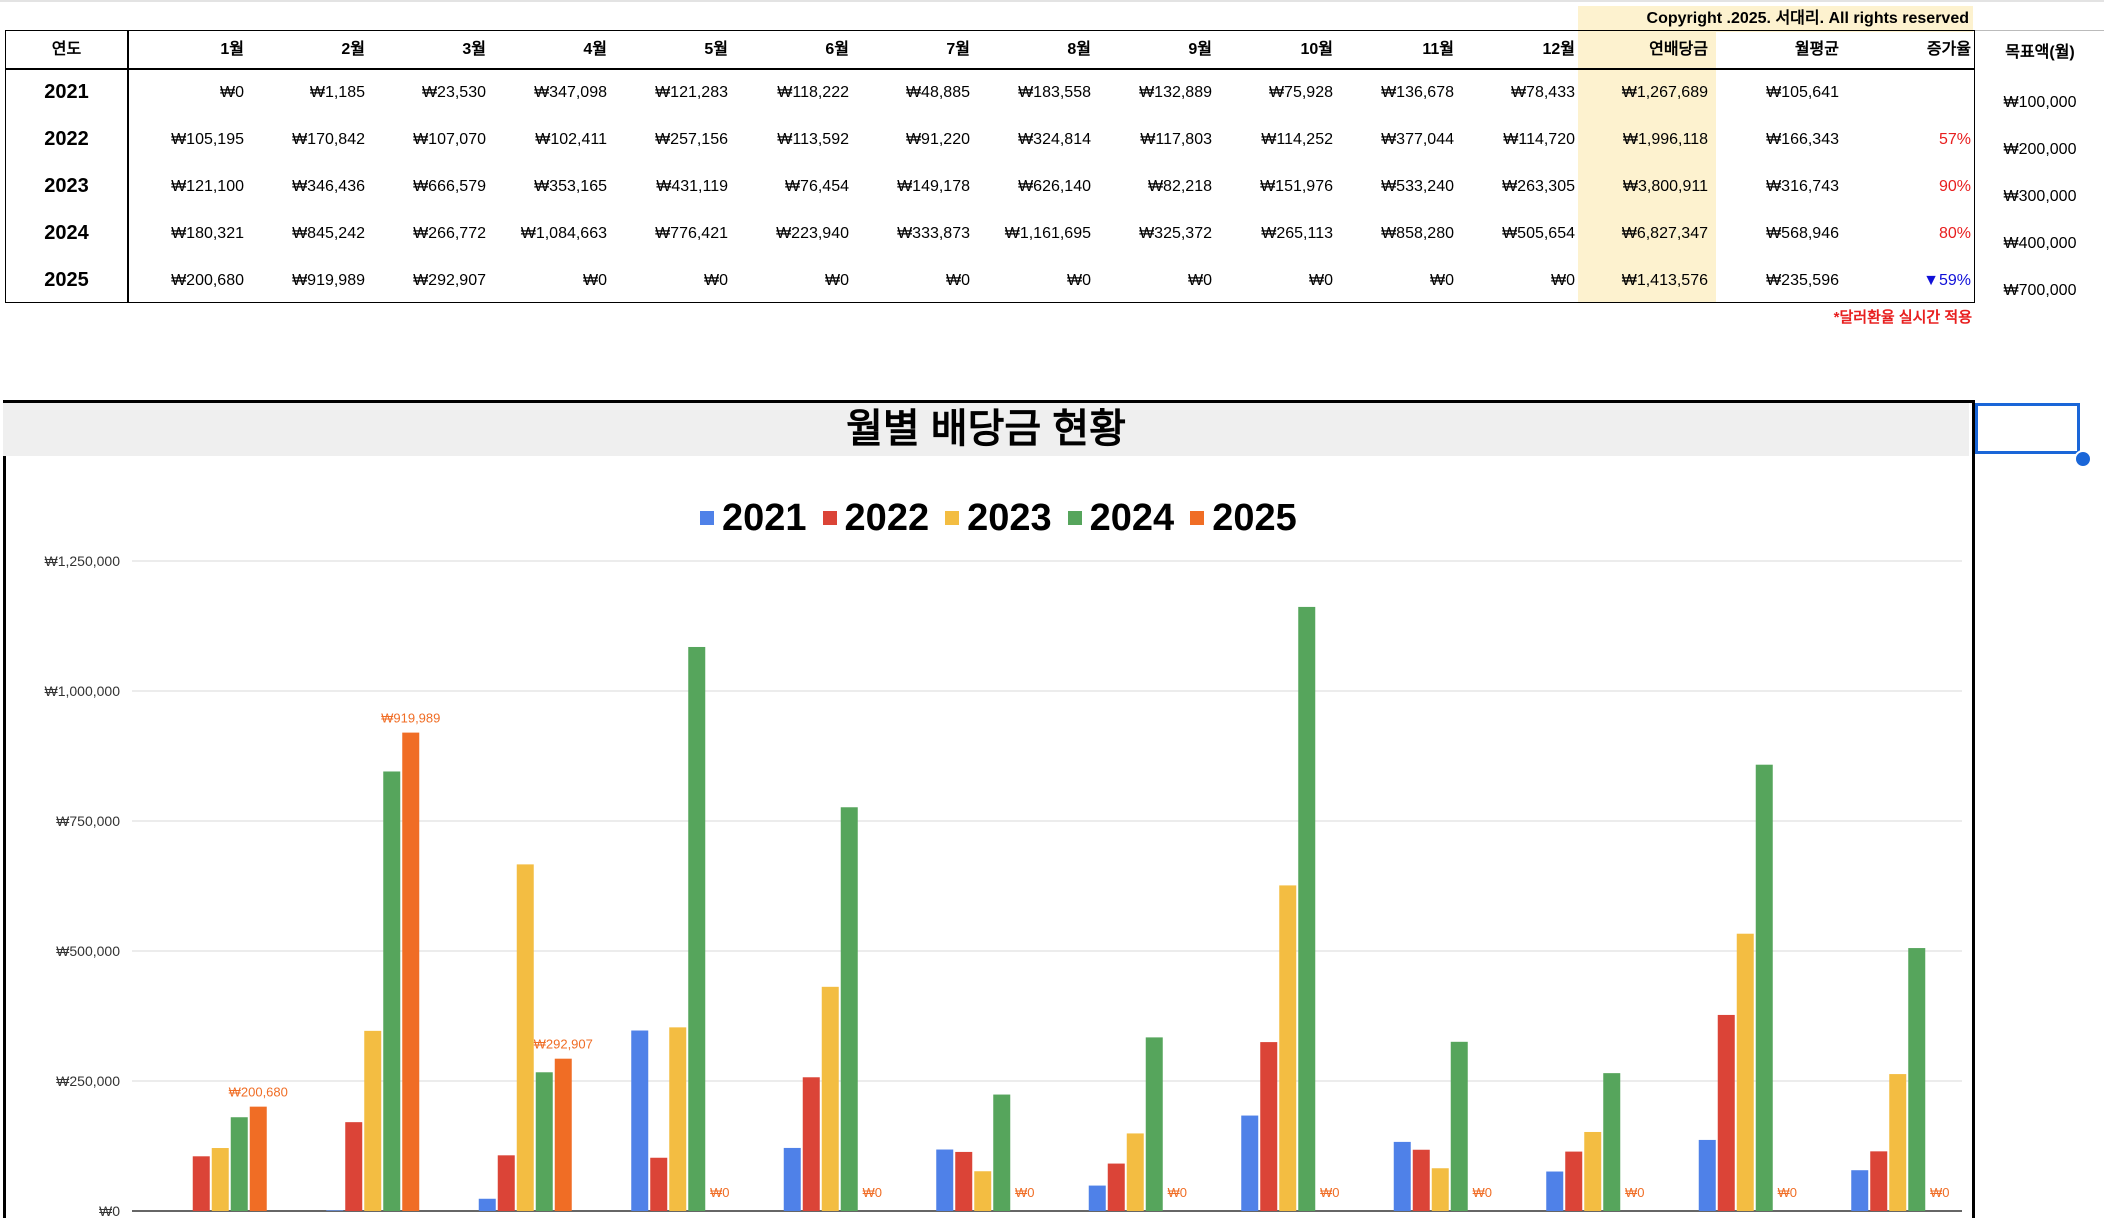  What do you see at coordinates (1179, 186) in the screenshot?
I see `table-cell-value: ₩82,218` at bounding box center [1179, 186].